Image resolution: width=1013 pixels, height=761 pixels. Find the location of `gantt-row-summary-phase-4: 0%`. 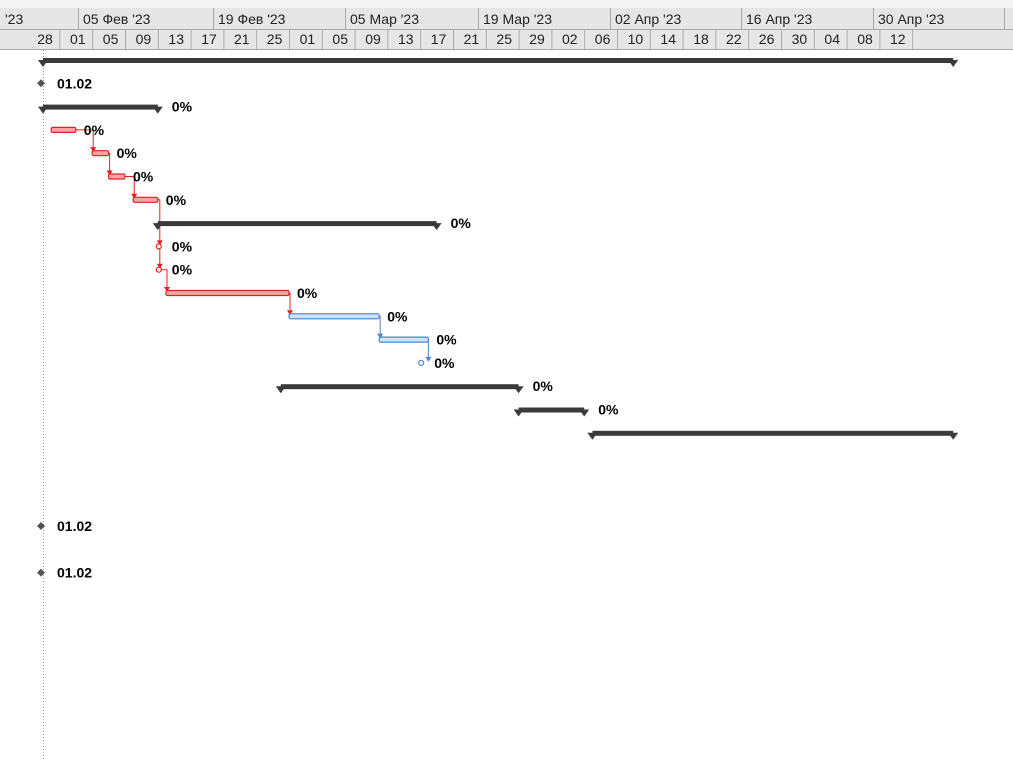

gantt-row-summary-phase-4: 0% is located at coordinates (566, 410).